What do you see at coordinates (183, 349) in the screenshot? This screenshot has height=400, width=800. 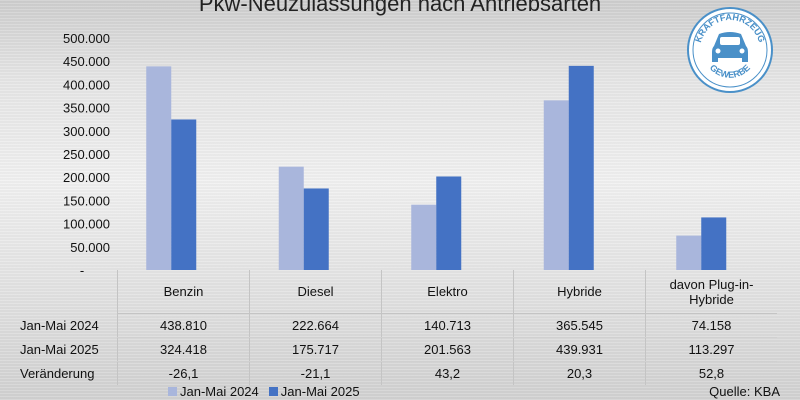 I see `table-cell: 324.418` at bounding box center [183, 349].